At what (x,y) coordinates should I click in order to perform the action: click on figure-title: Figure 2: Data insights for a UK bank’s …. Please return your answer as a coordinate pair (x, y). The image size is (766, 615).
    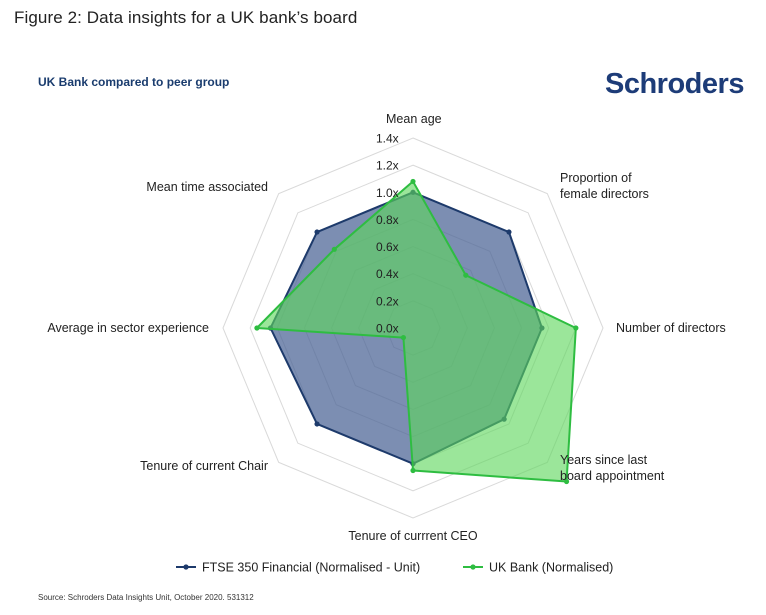
    Looking at the image, I should click on (186, 17).